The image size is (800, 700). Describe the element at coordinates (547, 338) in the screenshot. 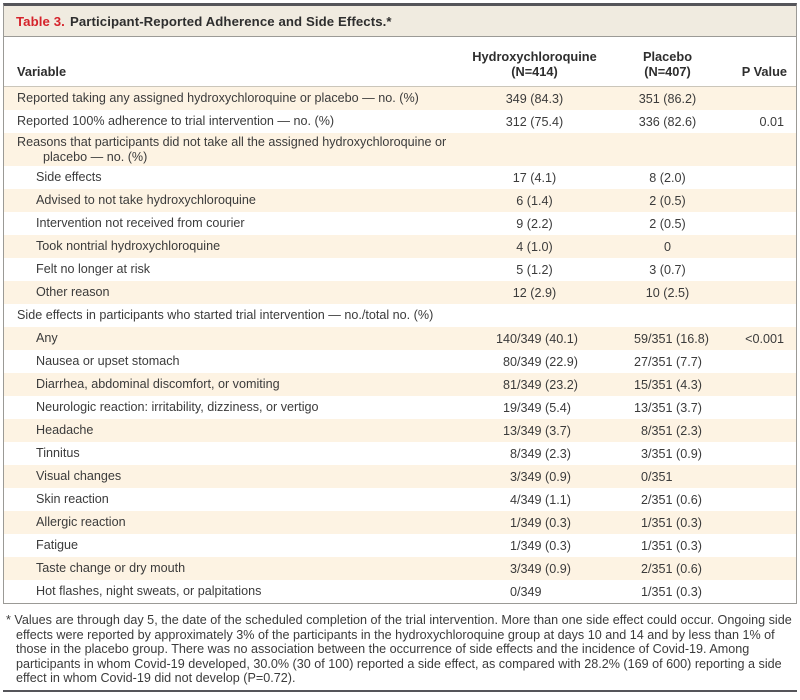

I see `denominator-and-percent: /349 (40.1)` at that location.